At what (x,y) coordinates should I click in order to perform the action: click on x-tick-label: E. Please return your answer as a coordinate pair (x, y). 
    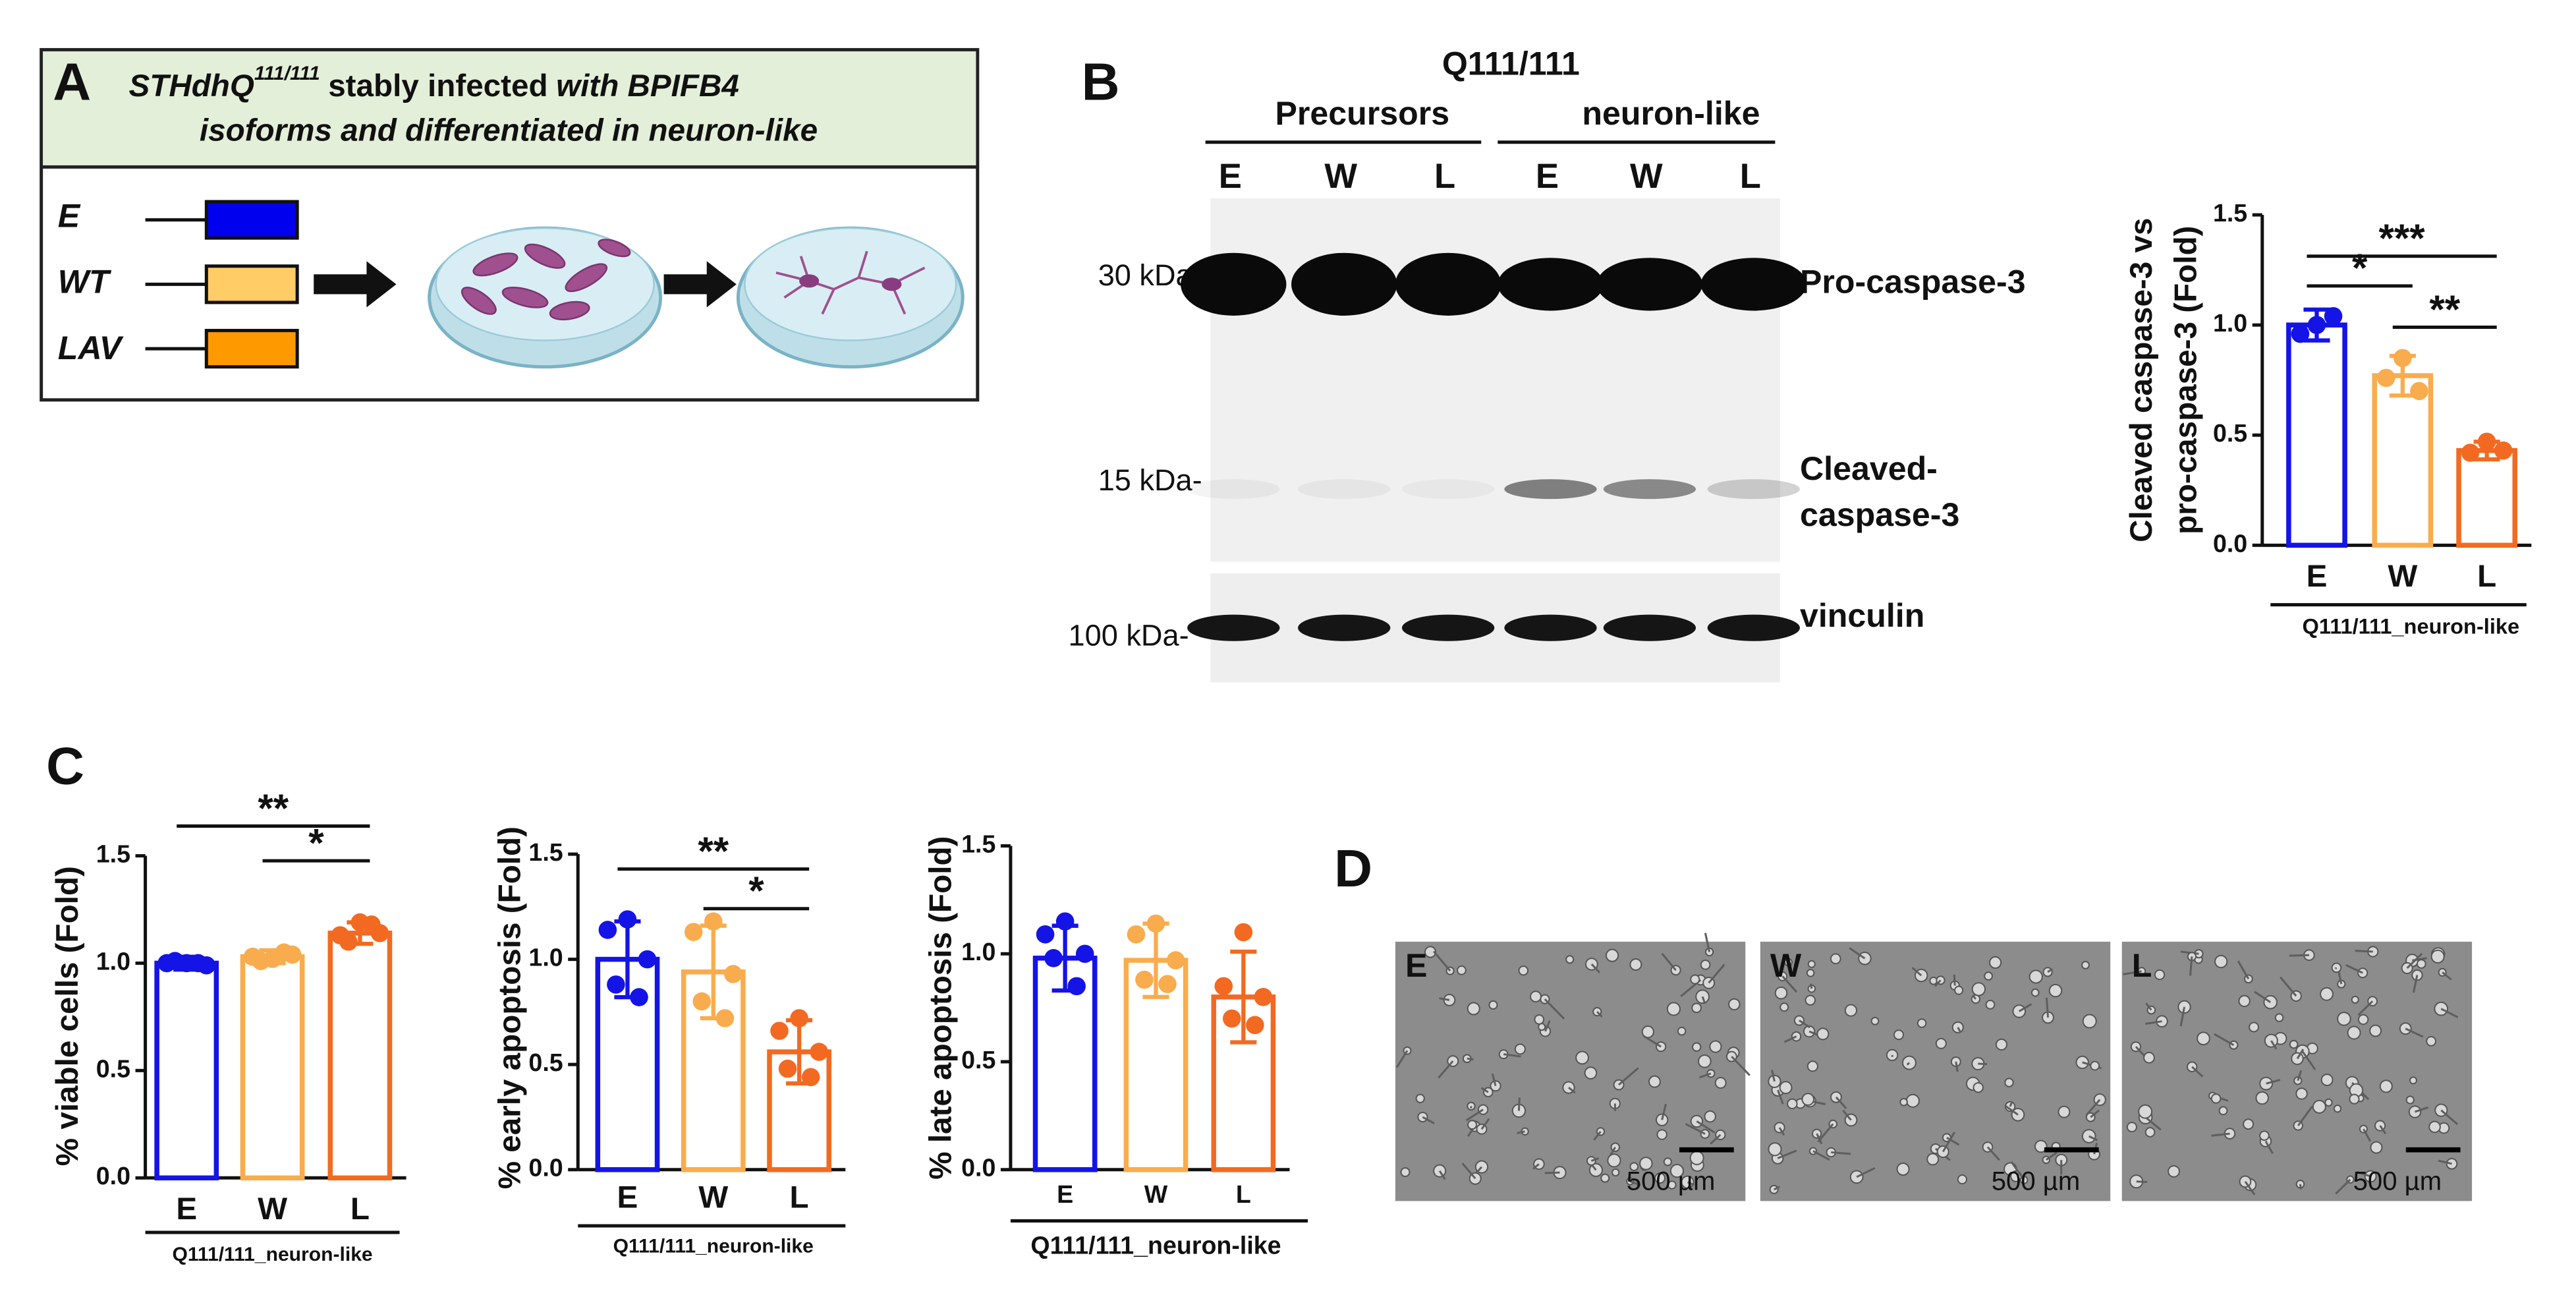
    Looking at the image, I should click on (1065, 1194).